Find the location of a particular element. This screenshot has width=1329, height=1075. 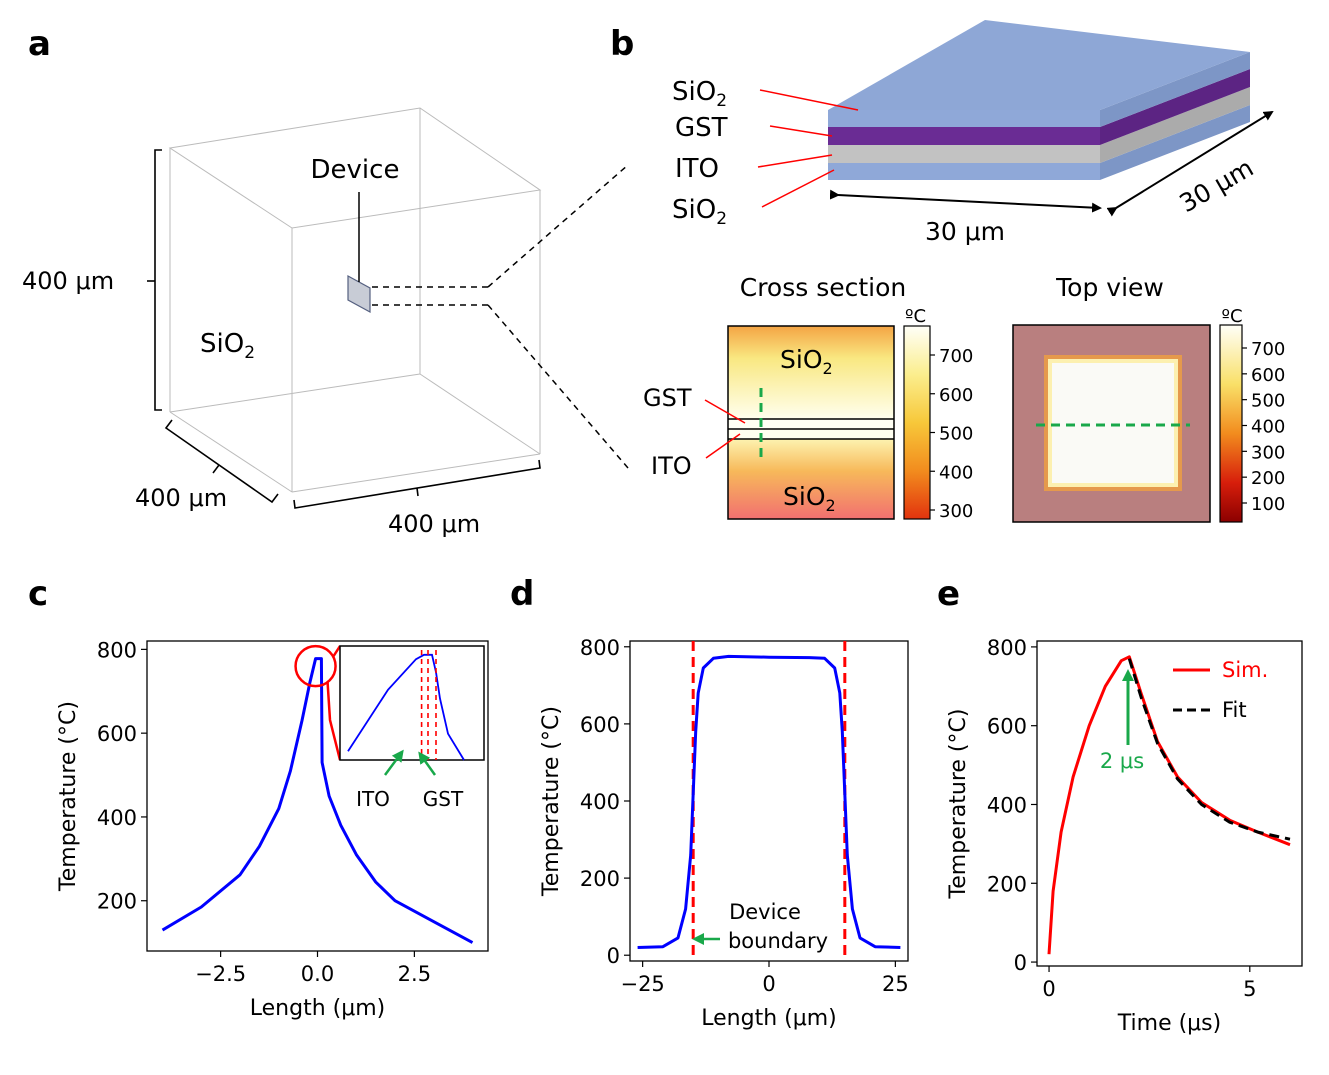

zoom-circle is located at coordinates (315, 666).